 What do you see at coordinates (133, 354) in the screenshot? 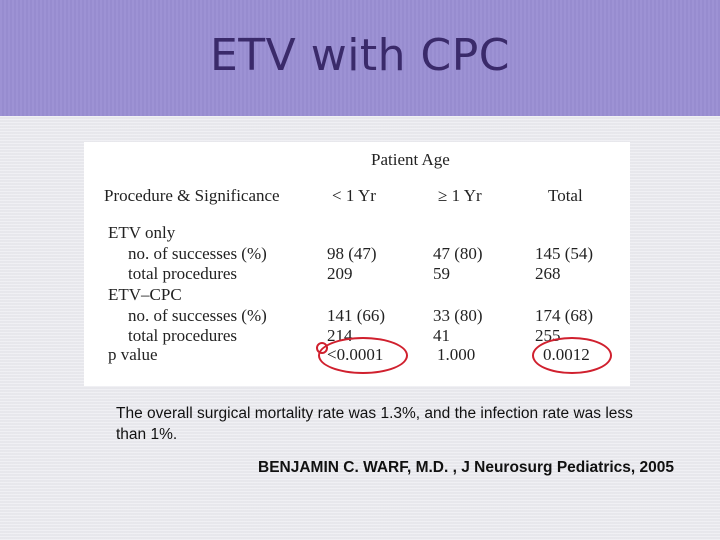
I see `table-row-label: p value` at bounding box center [133, 354].